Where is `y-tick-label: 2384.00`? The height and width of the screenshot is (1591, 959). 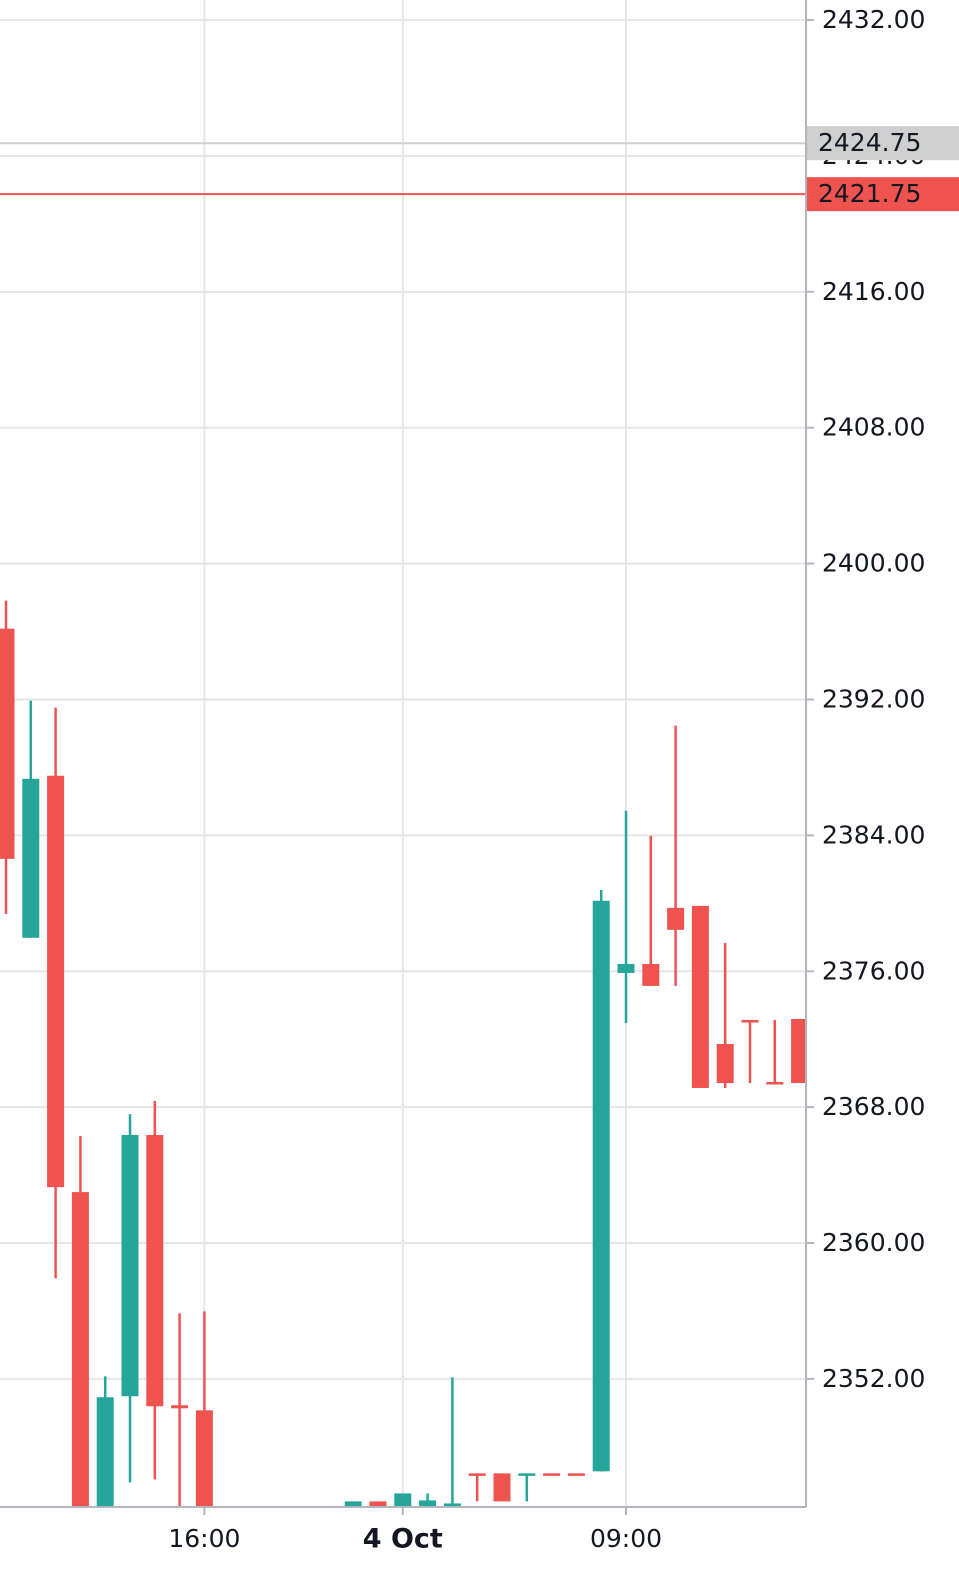
y-tick-label: 2384.00 is located at coordinates (873, 834).